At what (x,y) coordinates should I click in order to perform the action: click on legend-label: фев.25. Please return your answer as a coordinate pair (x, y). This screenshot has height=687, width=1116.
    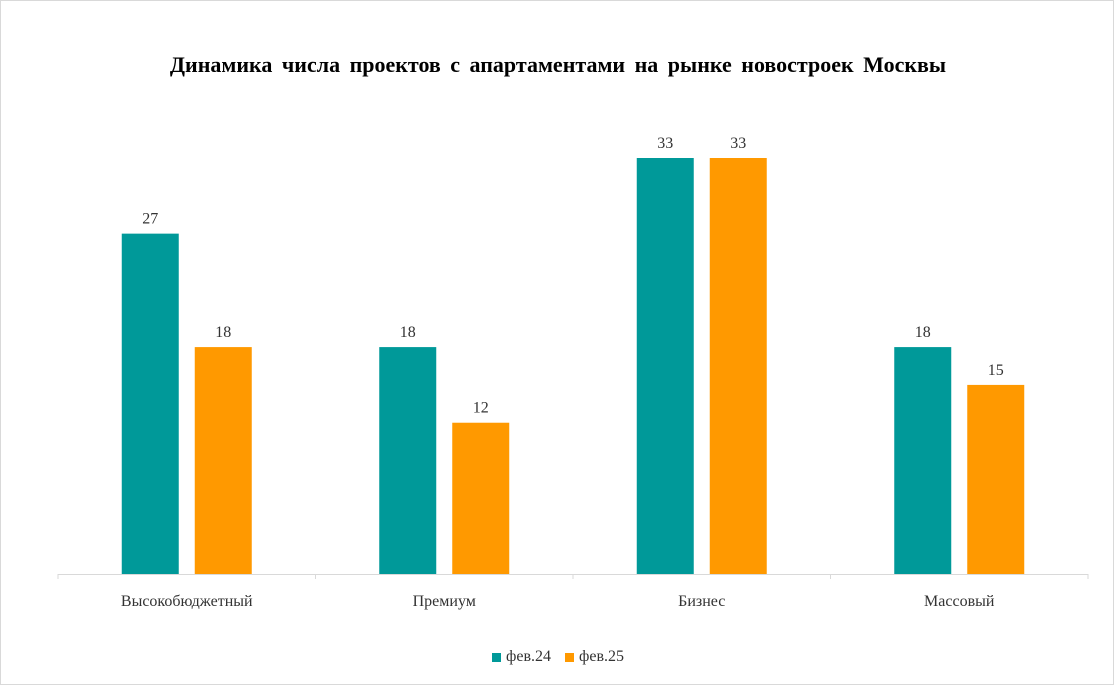
    Looking at the image, I should click on (602, 656).